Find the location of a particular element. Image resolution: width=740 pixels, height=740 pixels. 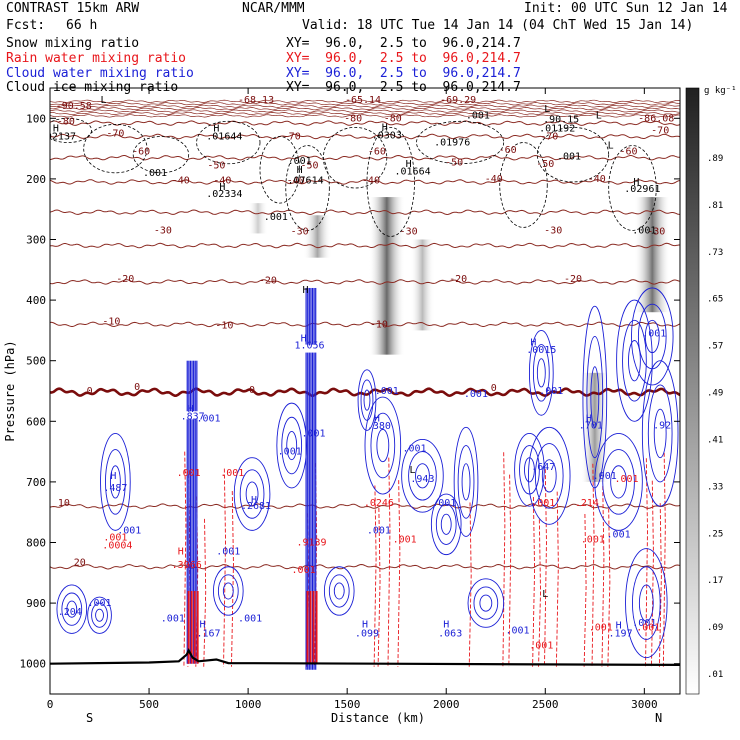

cloud-water-label: .487 is located at coordinates (115, 488).